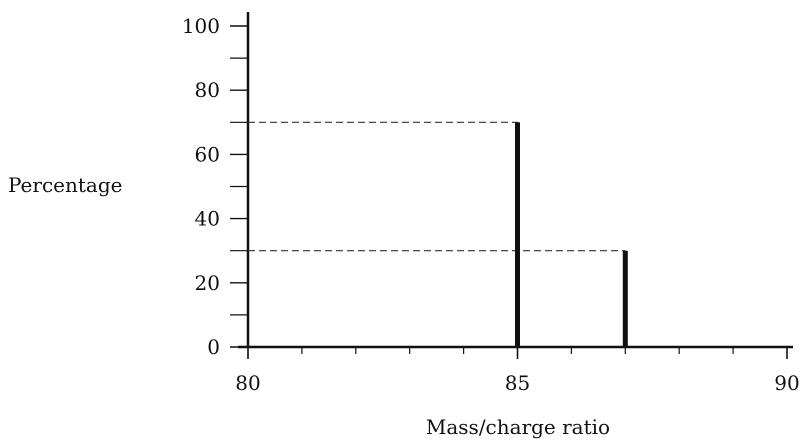 The width and height of the screenshot is (803, 440). Describe the element at coordinates (213, 347) in the screenshot. I see `y-tick-label: 0` at that location.